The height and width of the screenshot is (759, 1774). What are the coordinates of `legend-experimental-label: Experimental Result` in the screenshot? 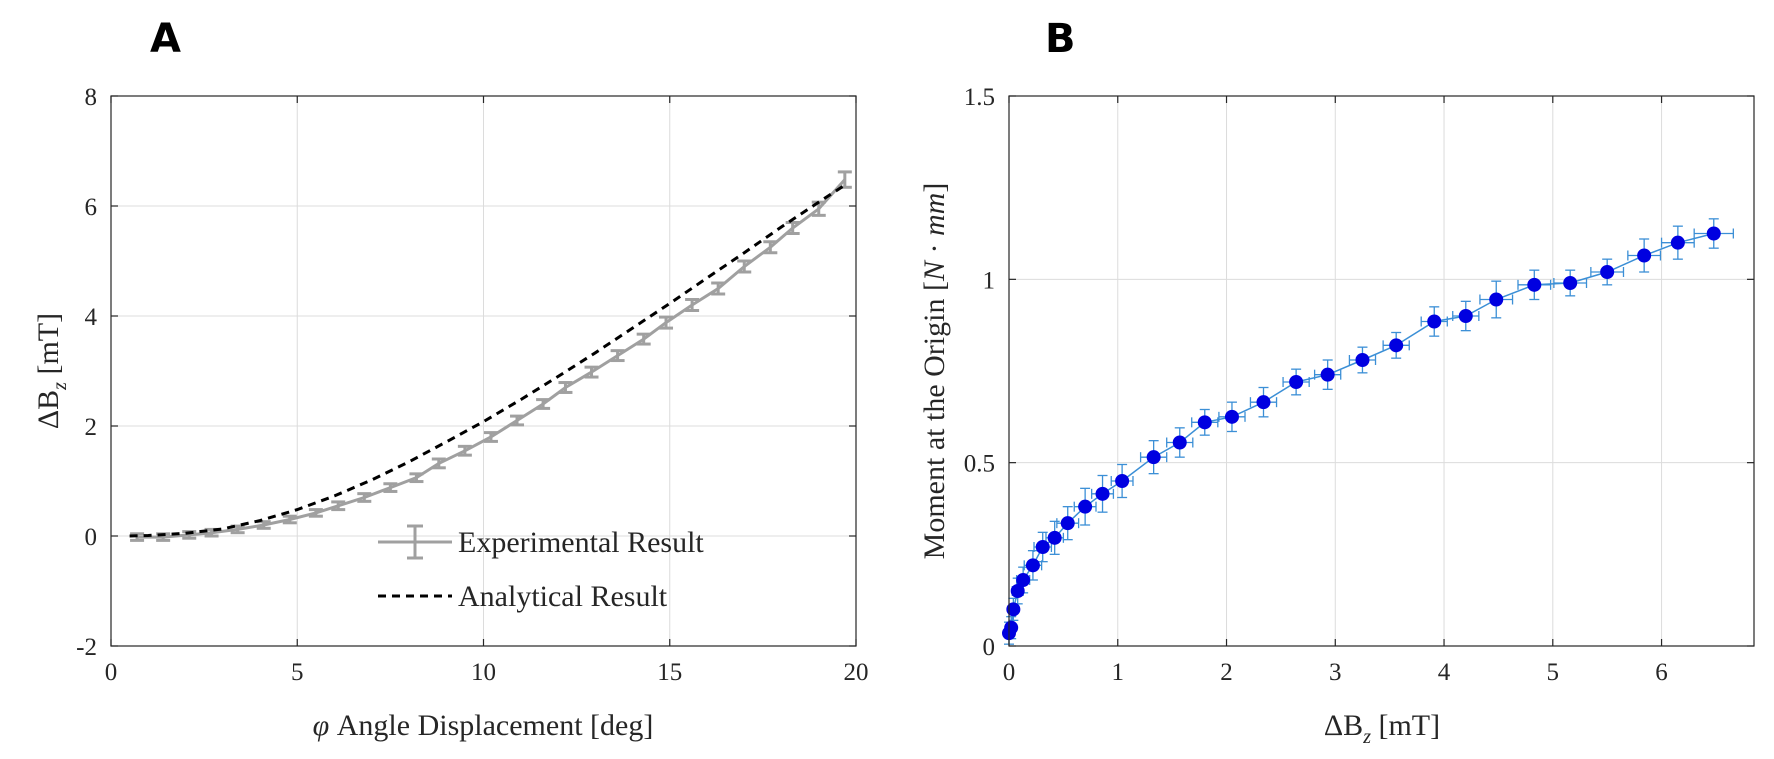 It's located at (581, 542).